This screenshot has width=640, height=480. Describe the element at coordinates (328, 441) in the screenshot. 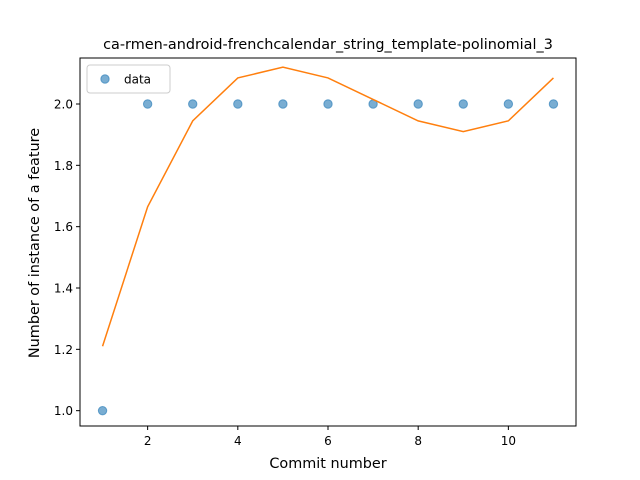

I see `x-tick-label: 6` at that location.